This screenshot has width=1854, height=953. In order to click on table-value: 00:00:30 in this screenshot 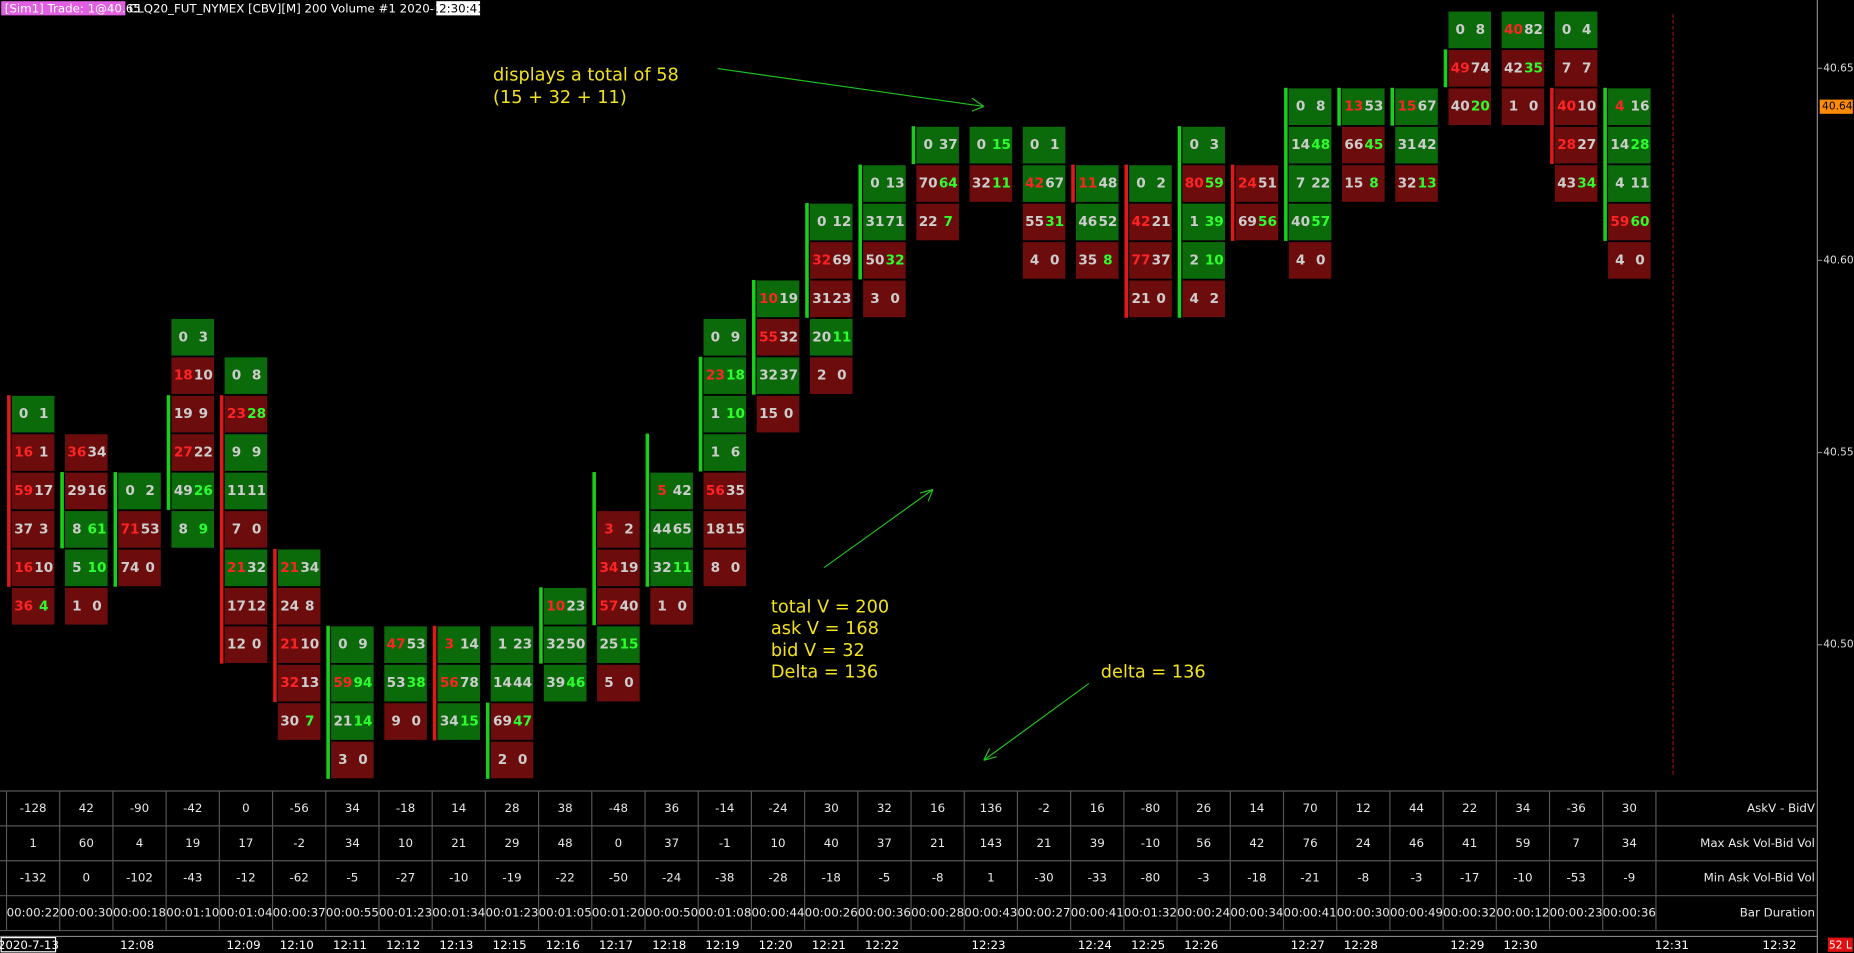, I will do `click(86, 913)`.